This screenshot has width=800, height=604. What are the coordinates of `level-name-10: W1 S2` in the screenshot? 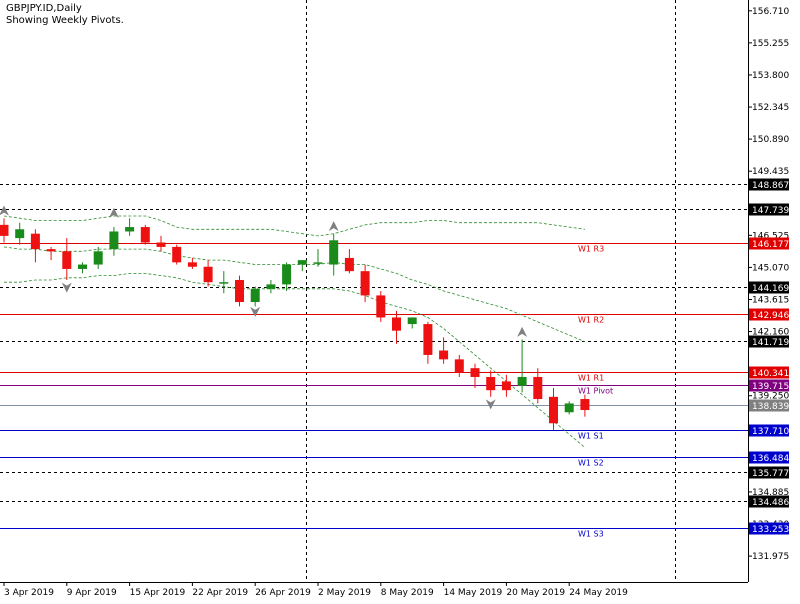 It's located at (591, 463).